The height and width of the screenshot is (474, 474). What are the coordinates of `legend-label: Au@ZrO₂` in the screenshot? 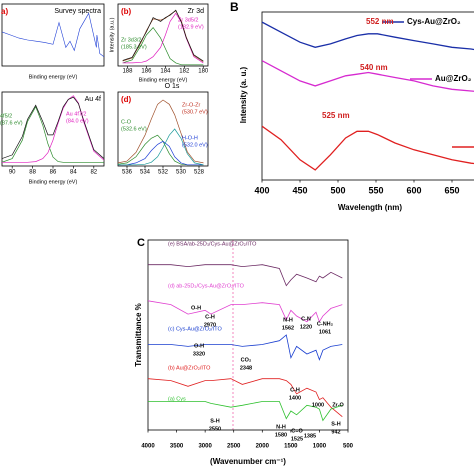 It's located at (453, 78).